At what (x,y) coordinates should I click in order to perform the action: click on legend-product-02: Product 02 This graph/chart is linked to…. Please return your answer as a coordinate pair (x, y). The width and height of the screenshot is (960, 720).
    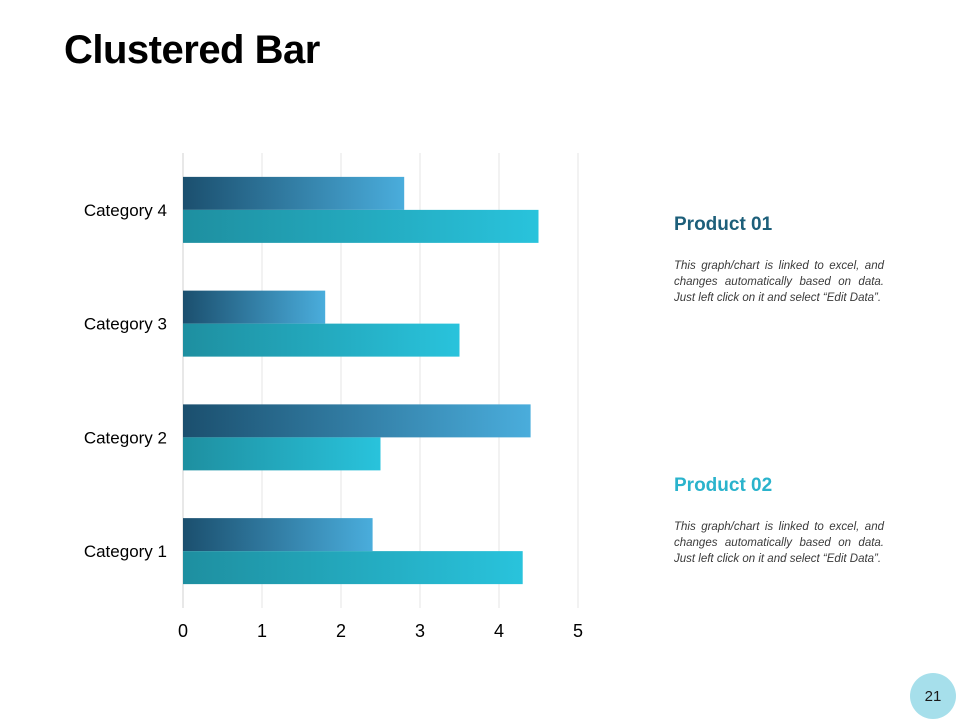
    Looking at the image, I should click on (779, 521).